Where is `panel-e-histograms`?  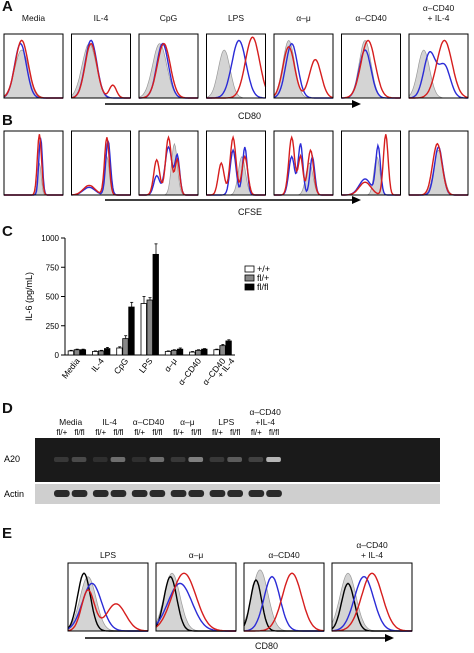 panel-e-histograms is located at coordinates (240, 602).